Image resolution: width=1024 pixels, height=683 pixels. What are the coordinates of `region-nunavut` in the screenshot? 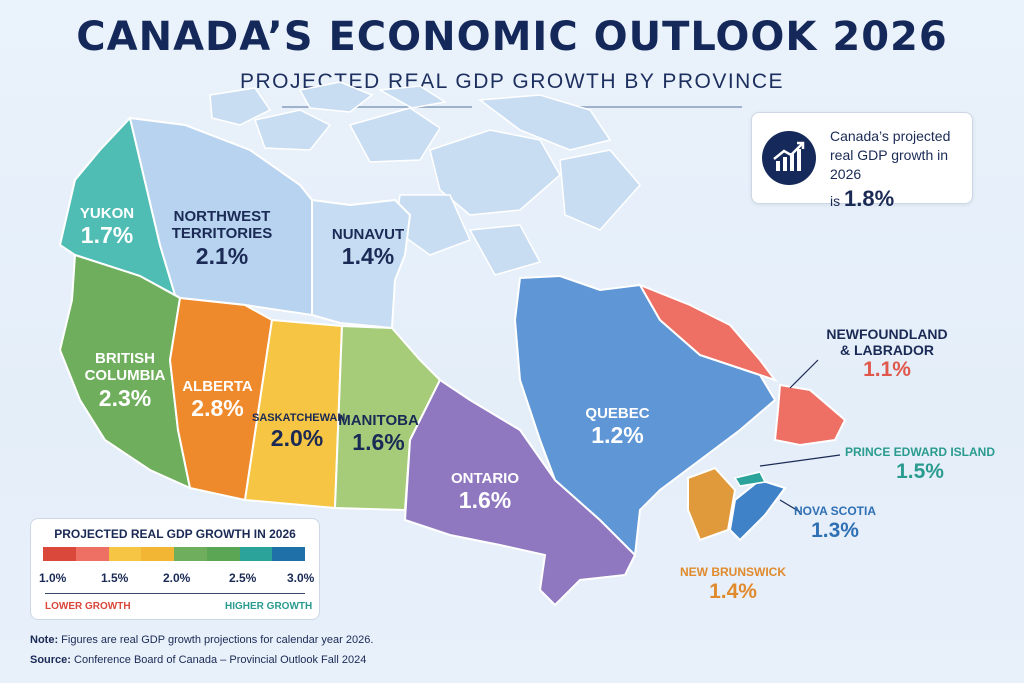 It's located at (361, 264).